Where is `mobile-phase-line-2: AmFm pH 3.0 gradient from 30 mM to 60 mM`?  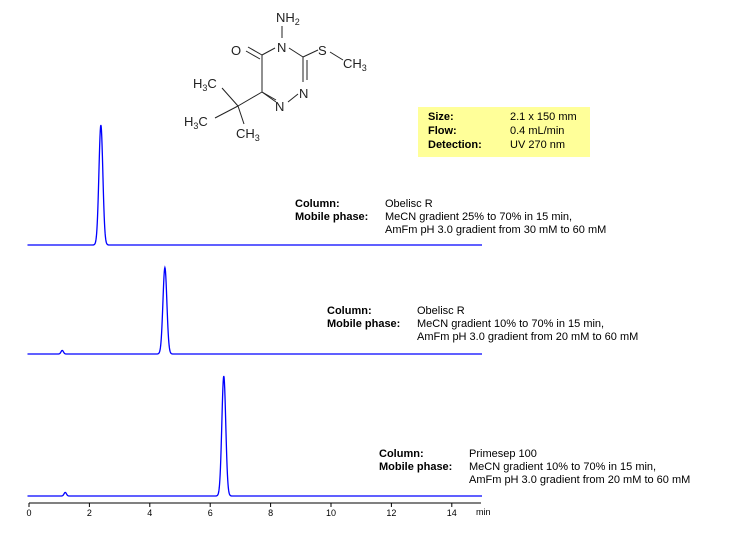 mobile-phase-line-2: AmFm pH 3.0 gradient from 30 mM to 60 mM is located at coordinates (496, 230).